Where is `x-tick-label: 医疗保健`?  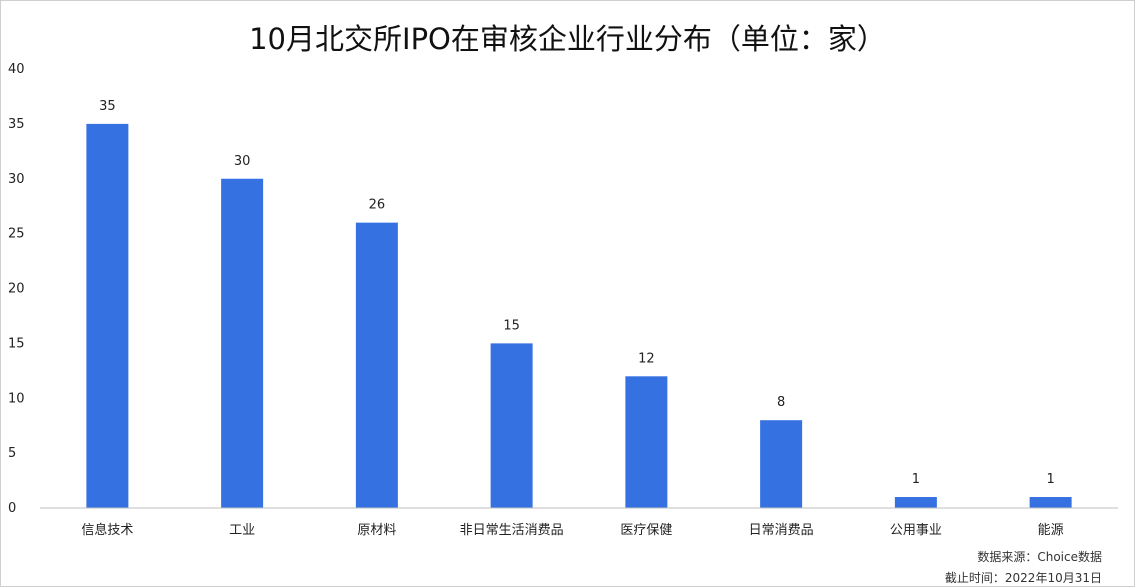 x-tick-label: 医疗保健 is located at coordinates (646, 530).